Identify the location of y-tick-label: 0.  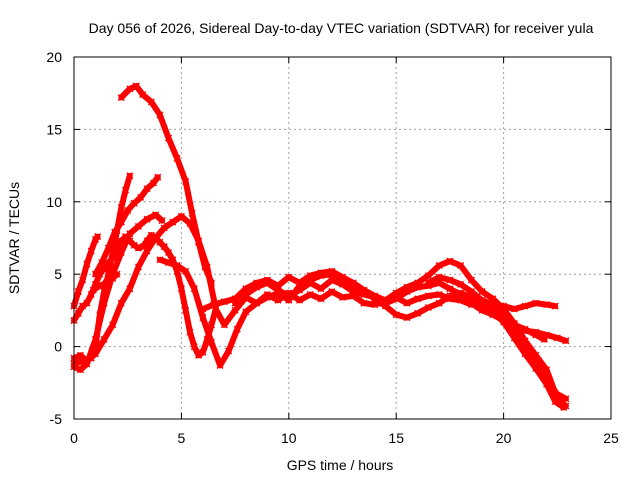
(58, 347).